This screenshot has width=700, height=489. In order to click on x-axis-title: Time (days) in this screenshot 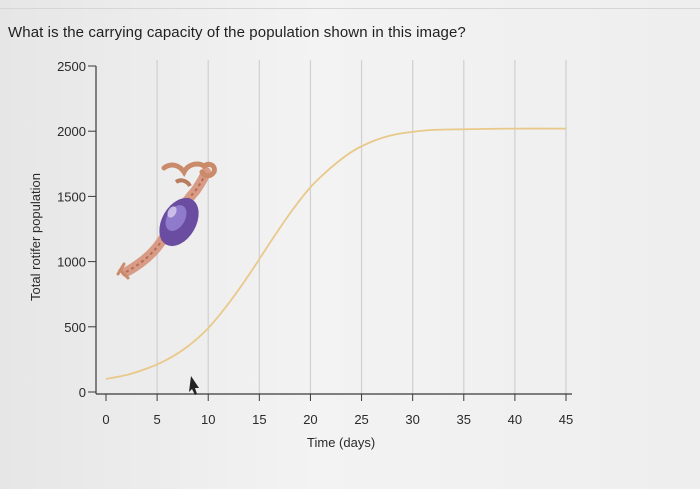, I will do `click(341, 442)`.